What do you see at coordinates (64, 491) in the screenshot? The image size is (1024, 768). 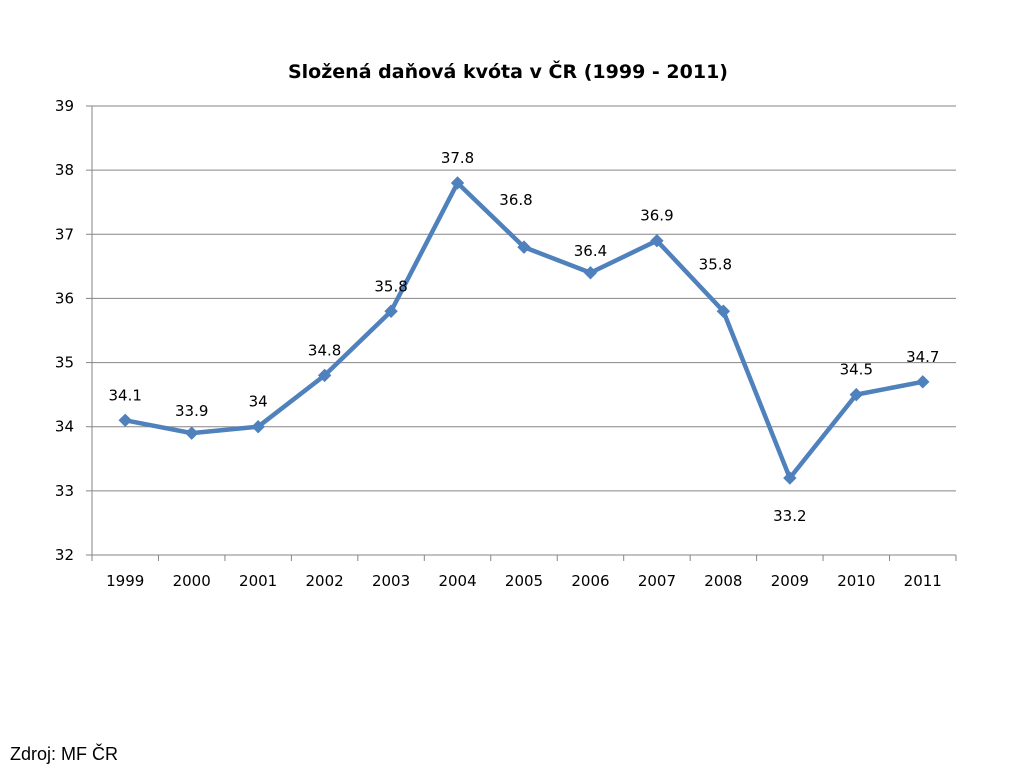 I see `y-tick-label: 33` at bounding box center [64, 491].